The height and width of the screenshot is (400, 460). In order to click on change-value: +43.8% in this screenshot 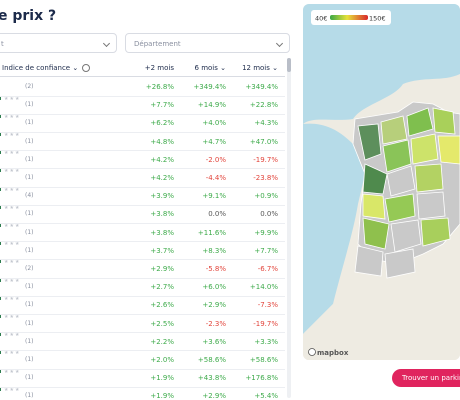, I will do `click(211, 378)`.